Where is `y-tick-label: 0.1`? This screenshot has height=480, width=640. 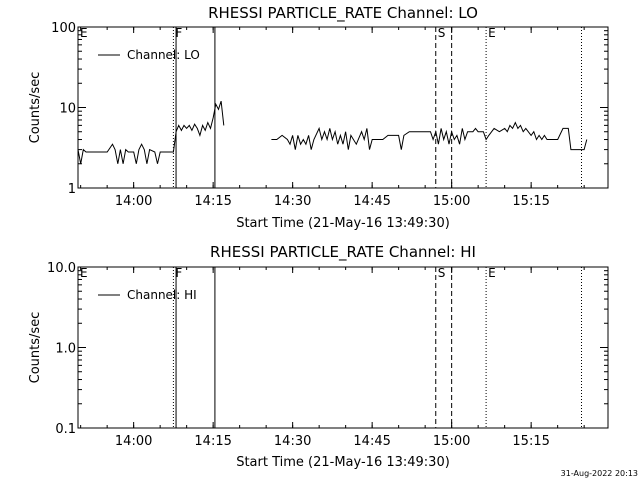 y-tick-label: 0.1 is located at coordinates (65, 429).